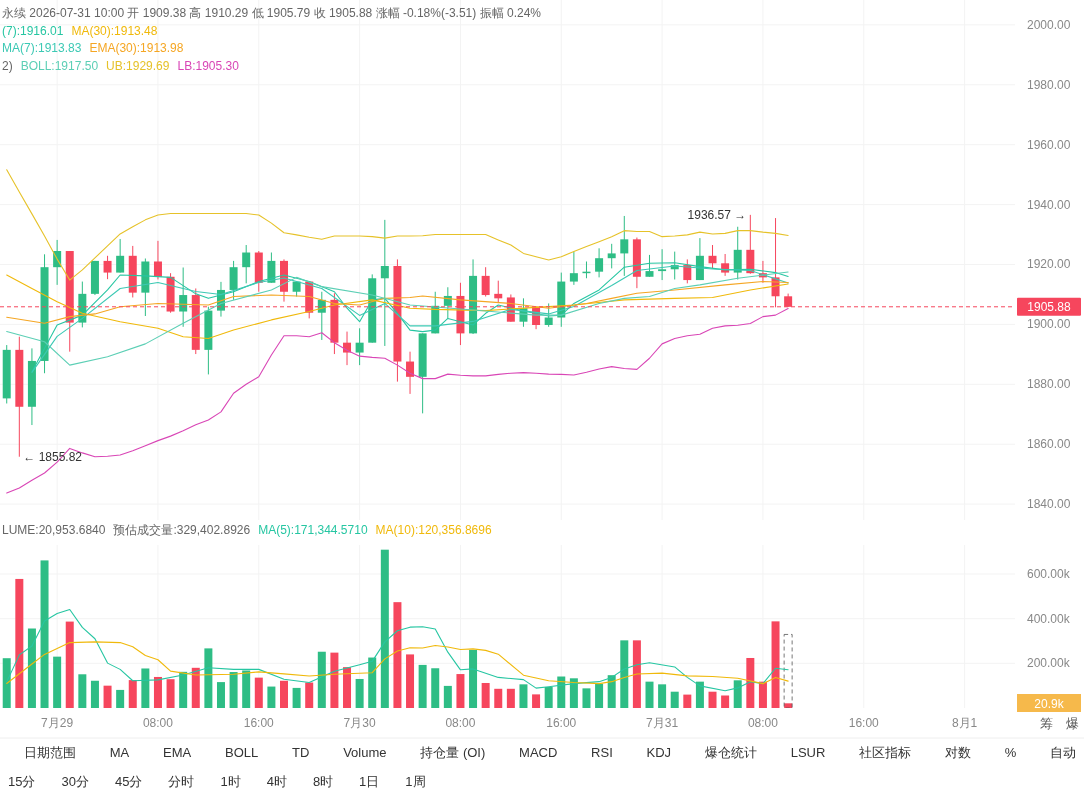 Image resolution: width=1084 pixels, height=802 pixels. I want to click on text: EMA(30):1913.98, so click(136, 48).